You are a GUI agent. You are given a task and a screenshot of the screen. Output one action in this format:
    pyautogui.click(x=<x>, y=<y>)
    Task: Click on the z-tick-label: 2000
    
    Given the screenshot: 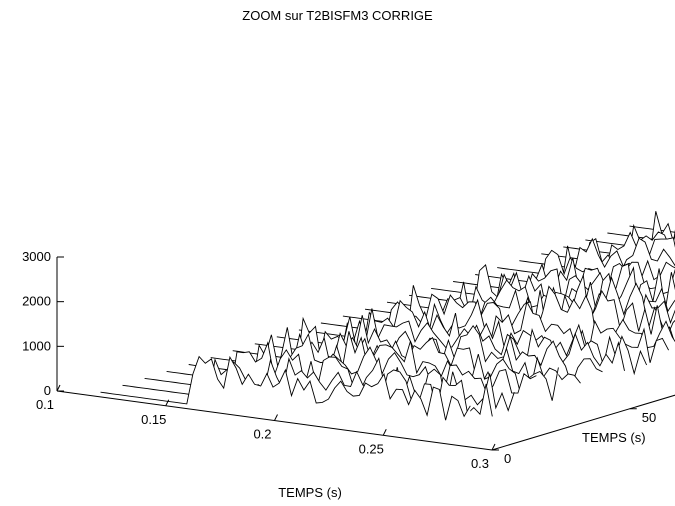 What is the action you would take?
    pyautogui.click(x=36, y=301)
    